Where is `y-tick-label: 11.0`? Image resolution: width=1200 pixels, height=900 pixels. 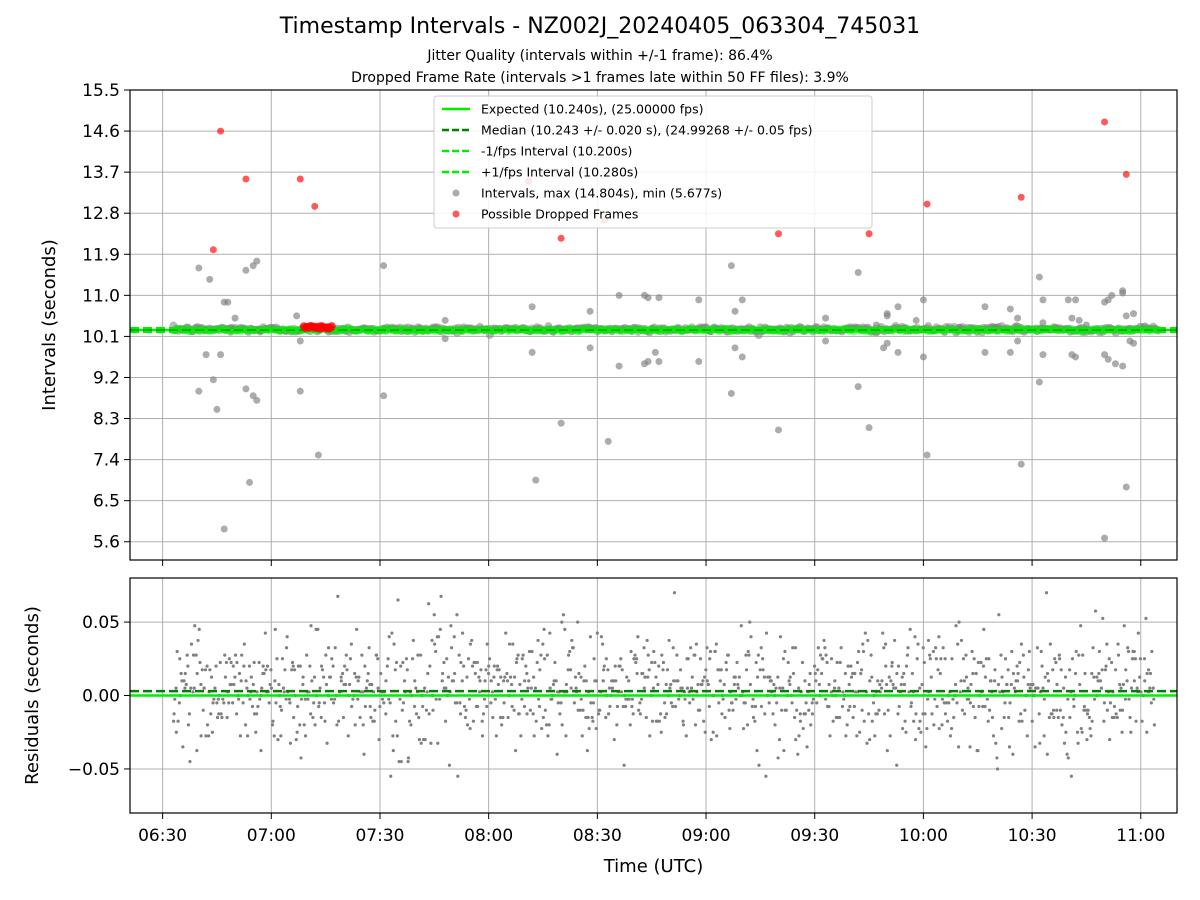 y-tick-label: 11.0 is located at coordinates (101, 296).